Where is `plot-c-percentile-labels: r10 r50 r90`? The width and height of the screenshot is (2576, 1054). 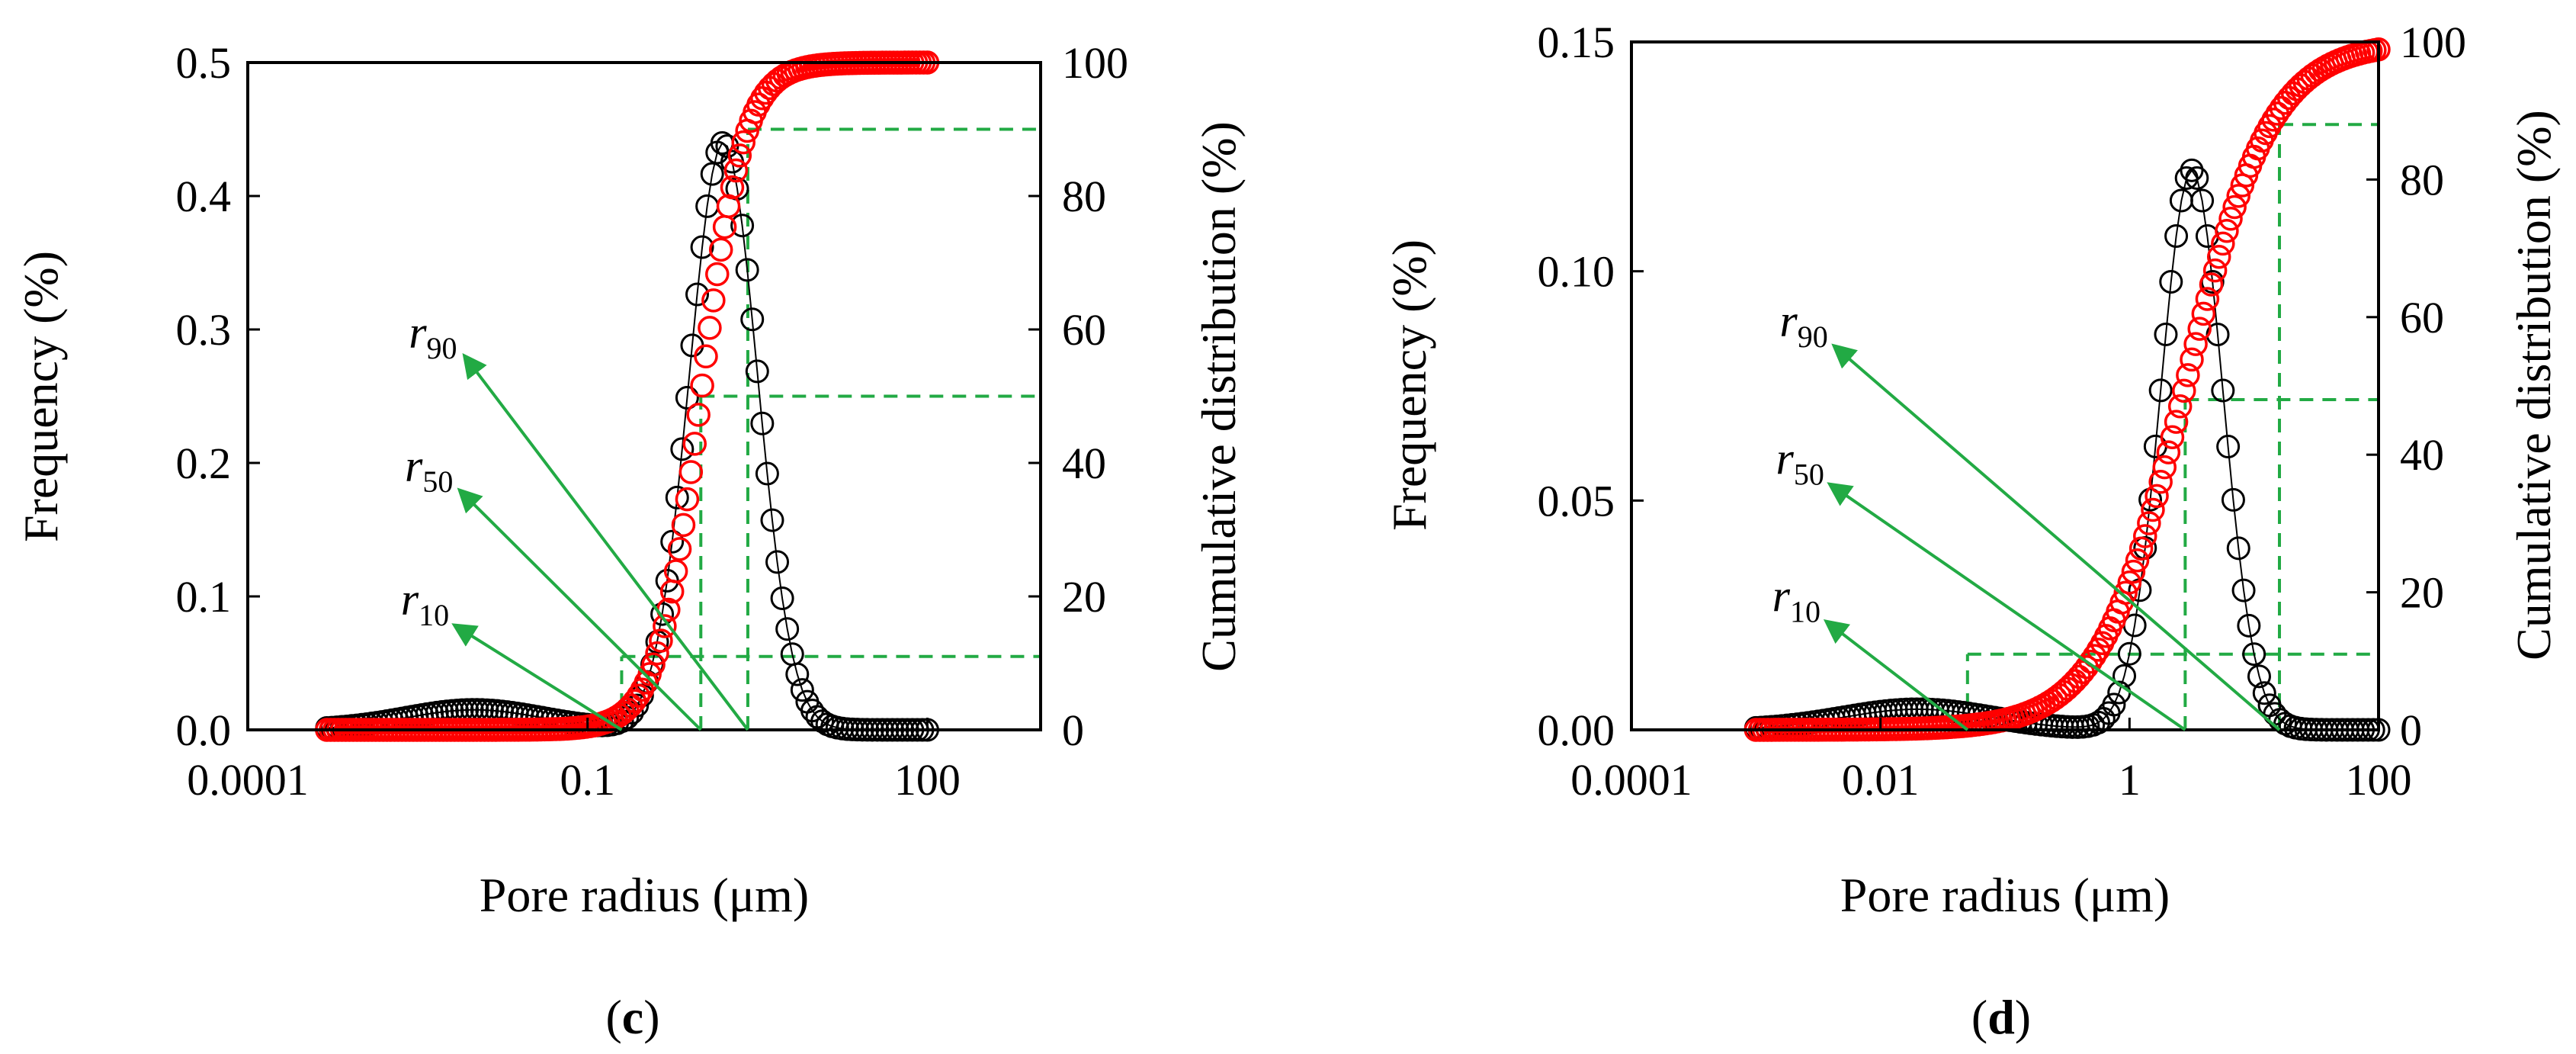
plot-c-percentile-labels: r10 r50 r90 is located at coordinates (575, 519).